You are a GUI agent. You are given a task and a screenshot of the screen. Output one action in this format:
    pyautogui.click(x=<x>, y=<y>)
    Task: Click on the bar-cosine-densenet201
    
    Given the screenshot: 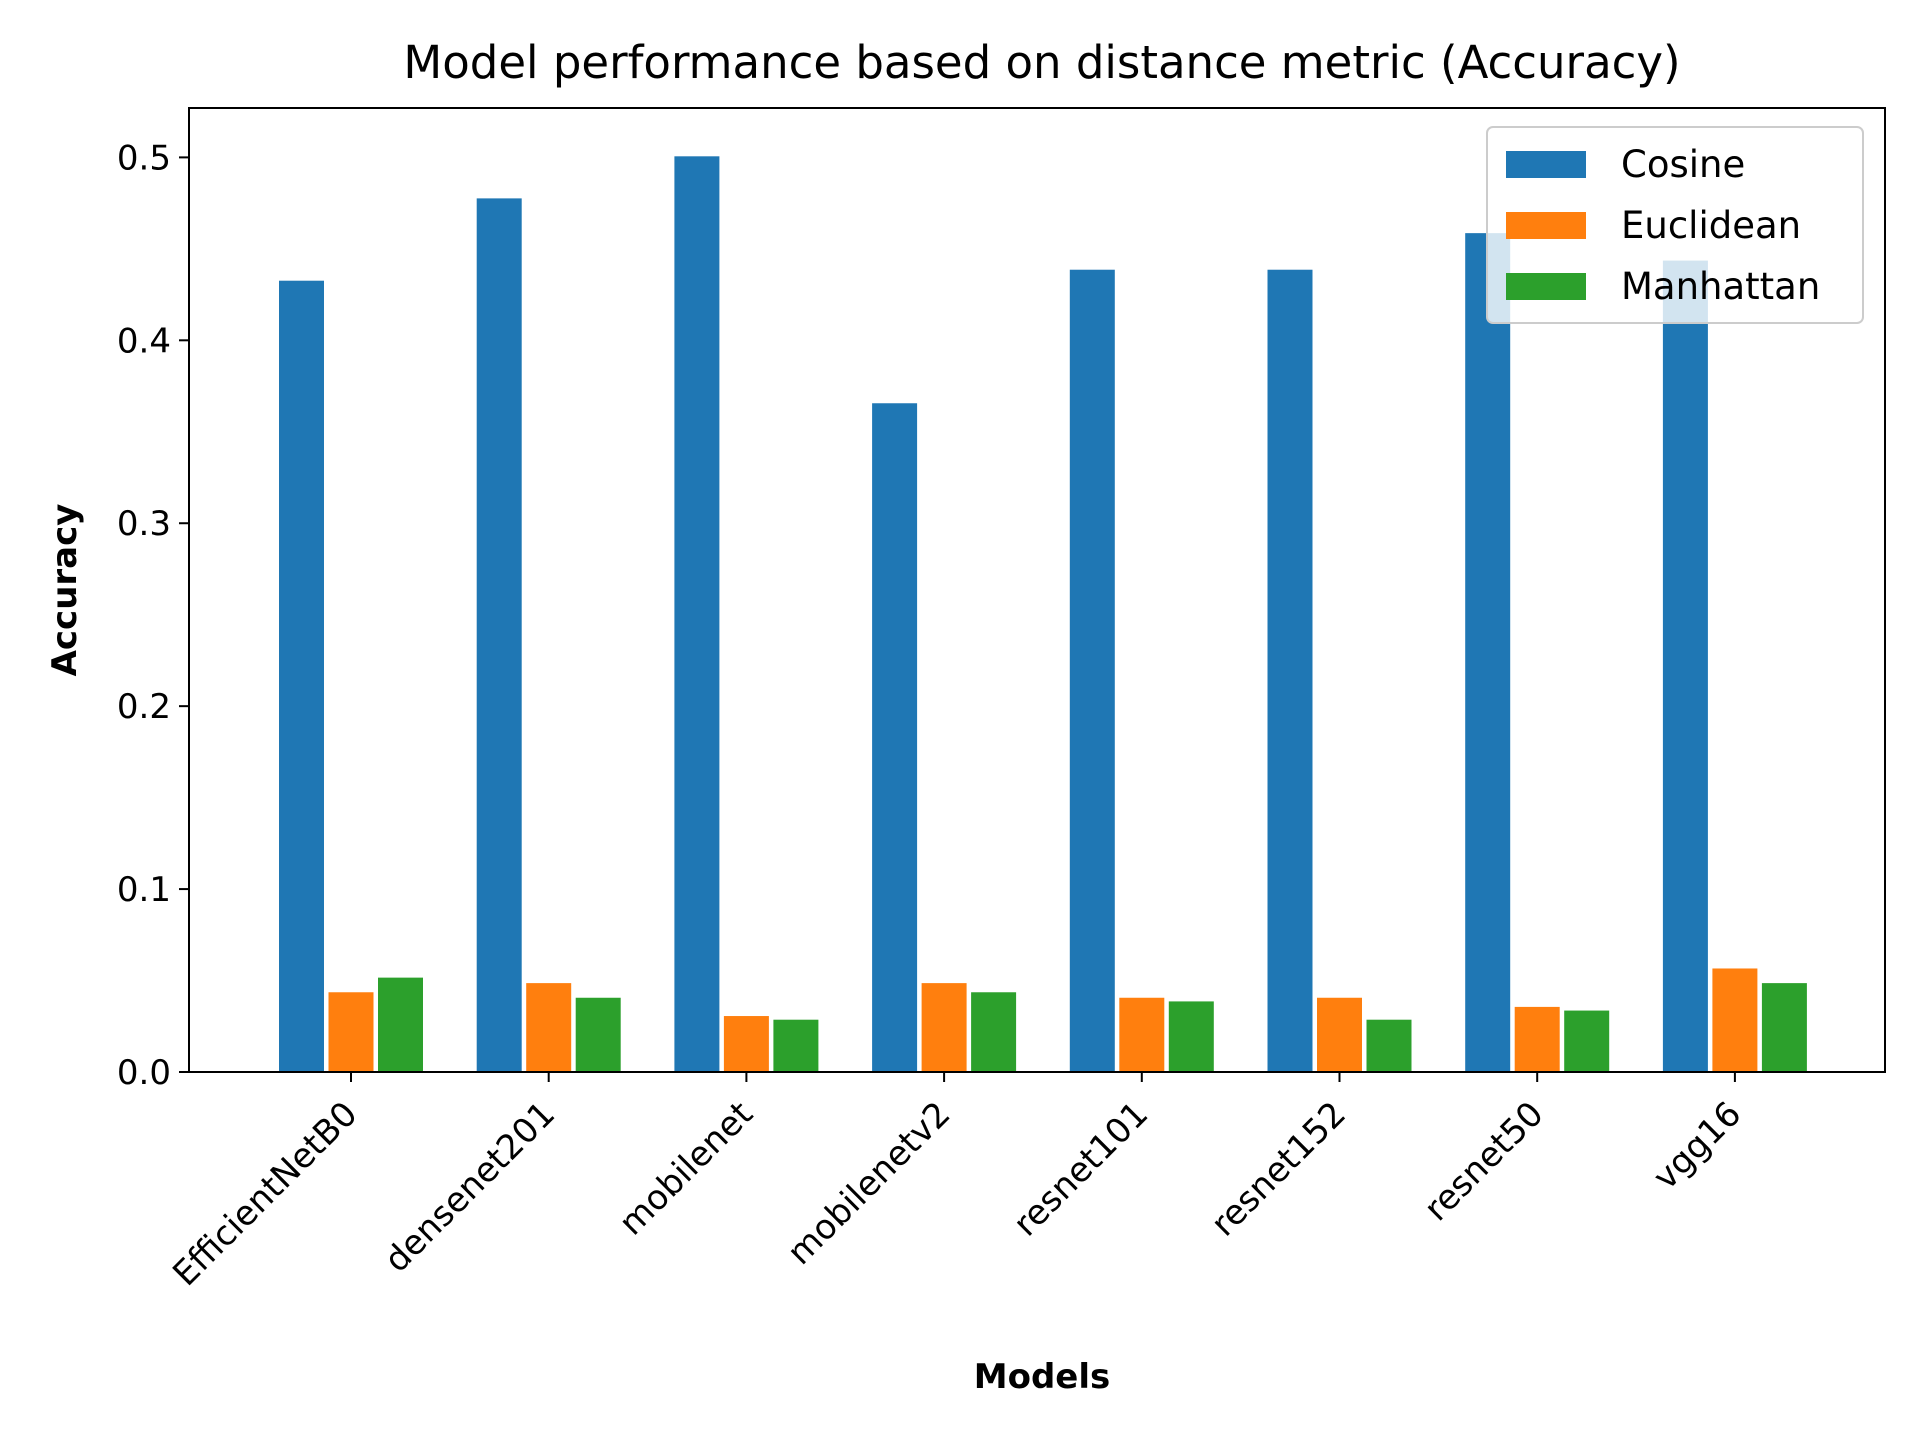 What is the action you would take?
    pyautogui.click(x=499, y=634)
    